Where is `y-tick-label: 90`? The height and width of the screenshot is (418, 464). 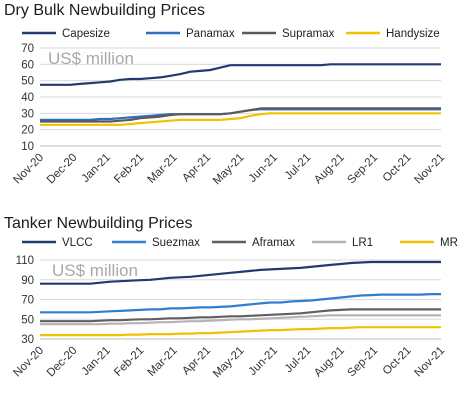 y-tick-label: 90 is located at coordinates (27, 281).